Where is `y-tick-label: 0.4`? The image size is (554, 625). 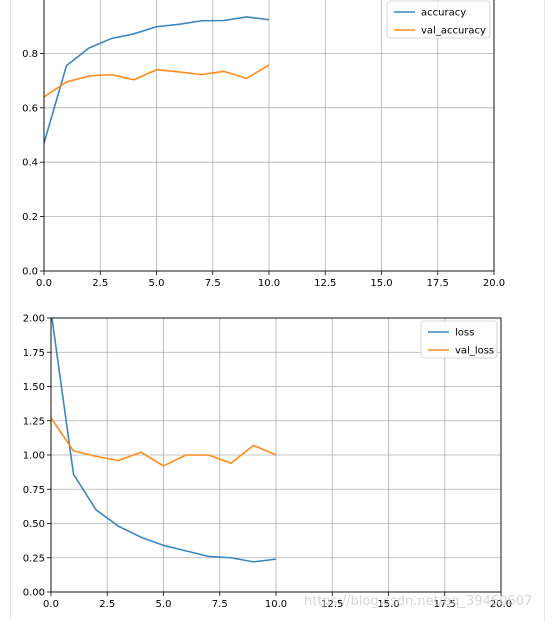
y-tick-label: 0.4 is located at coordinates (30, 163).